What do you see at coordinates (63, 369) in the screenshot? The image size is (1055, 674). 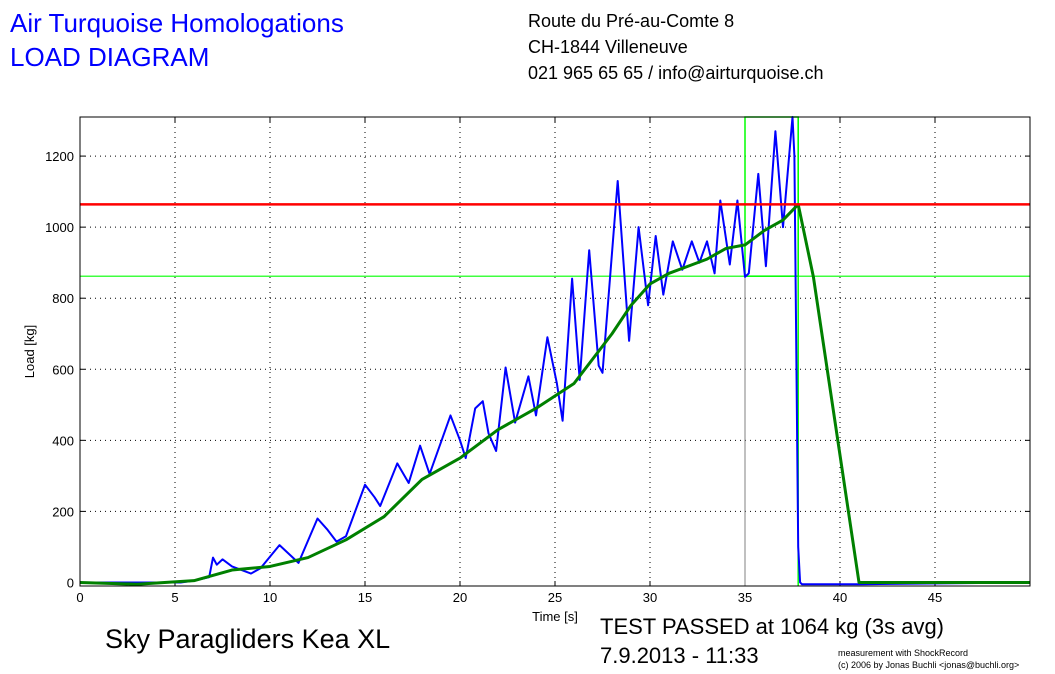 I see `y-tick-label: 600` at bounding box center [63, 369].